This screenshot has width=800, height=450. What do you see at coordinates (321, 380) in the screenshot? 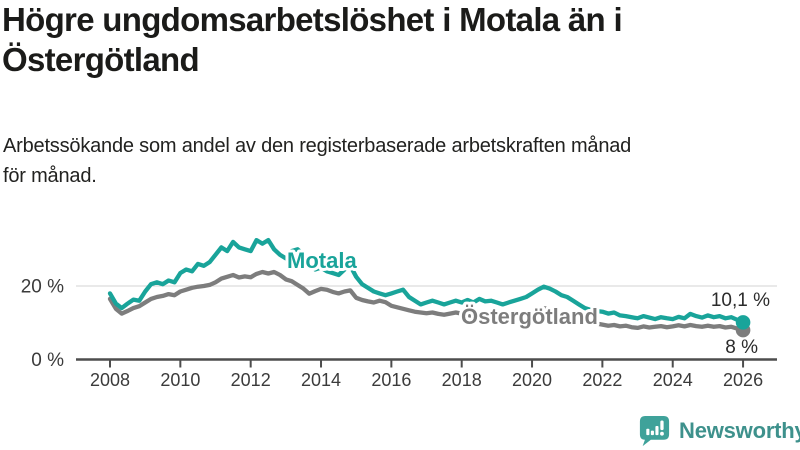
I see `x-tick-label-2014: 2014` at bounding box center [321, 380].